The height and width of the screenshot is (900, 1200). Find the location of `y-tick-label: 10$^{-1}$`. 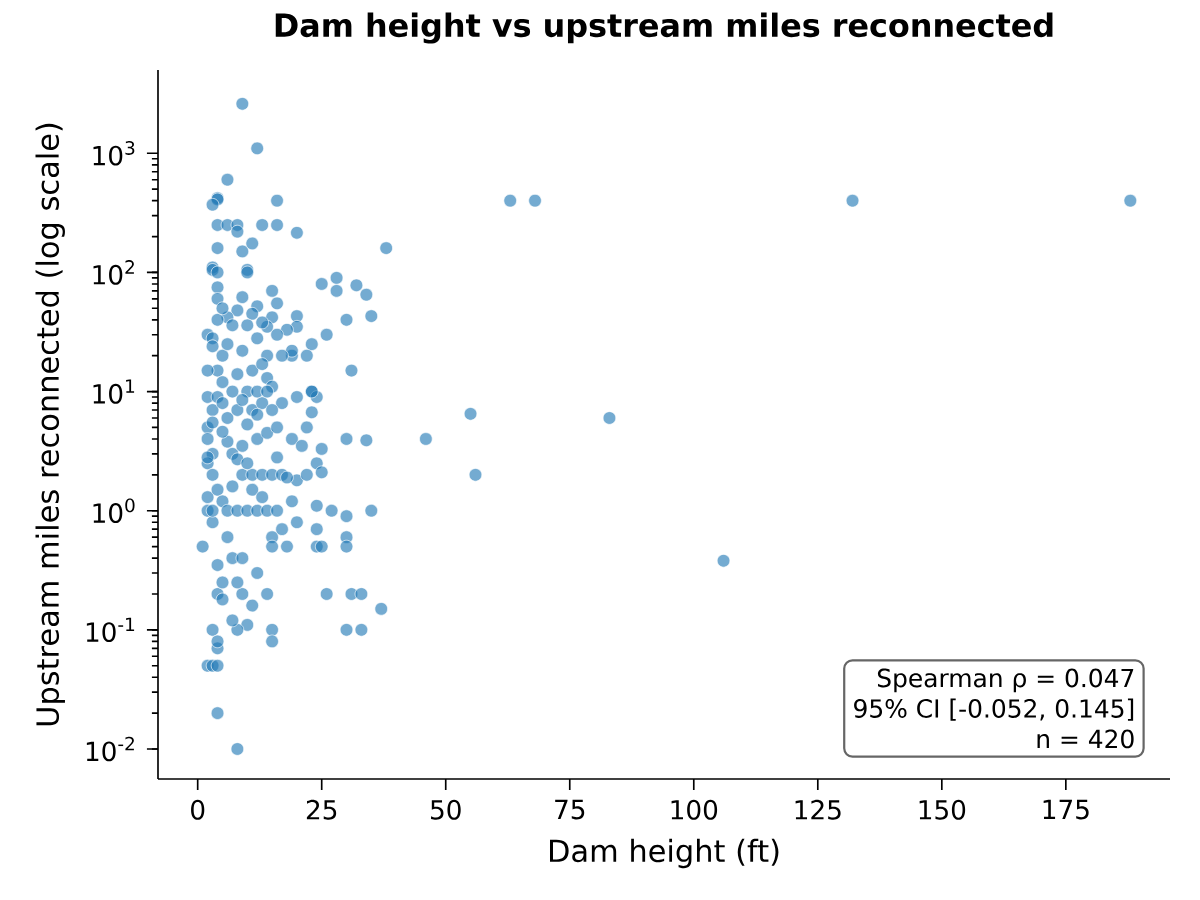

y-tick-label: 10$^{-1}$ is located at coordinates (110, 630).